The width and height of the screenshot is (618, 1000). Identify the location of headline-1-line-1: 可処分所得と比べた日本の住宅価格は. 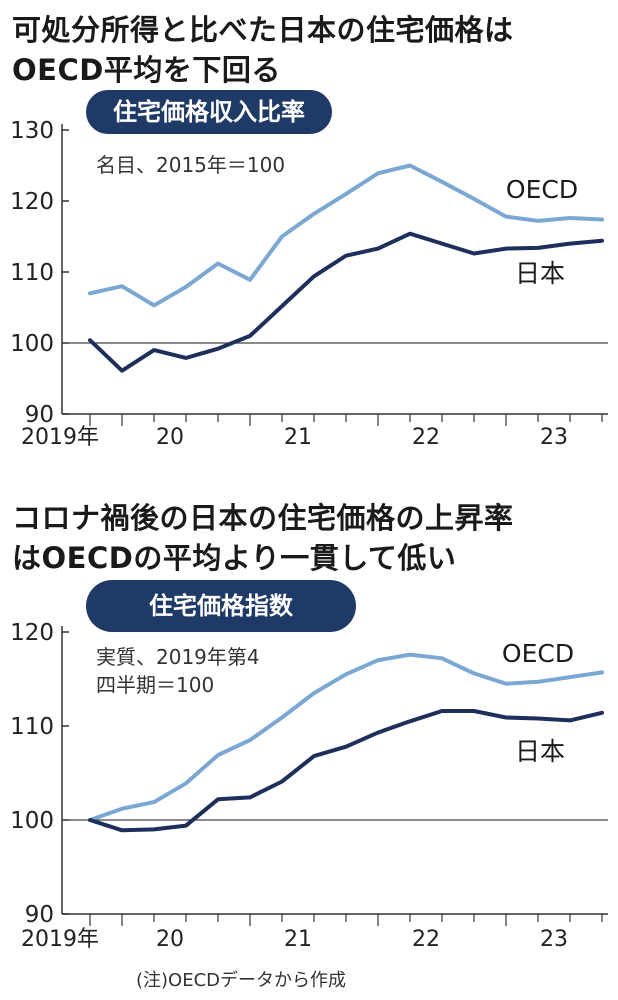
(263, 30).